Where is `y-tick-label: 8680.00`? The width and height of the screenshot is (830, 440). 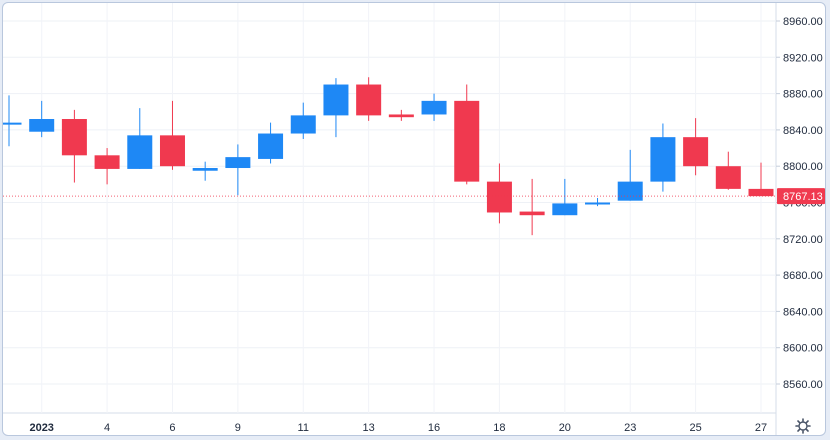 y-tick-label: 8680.00 is located at coordinates (803, 276).